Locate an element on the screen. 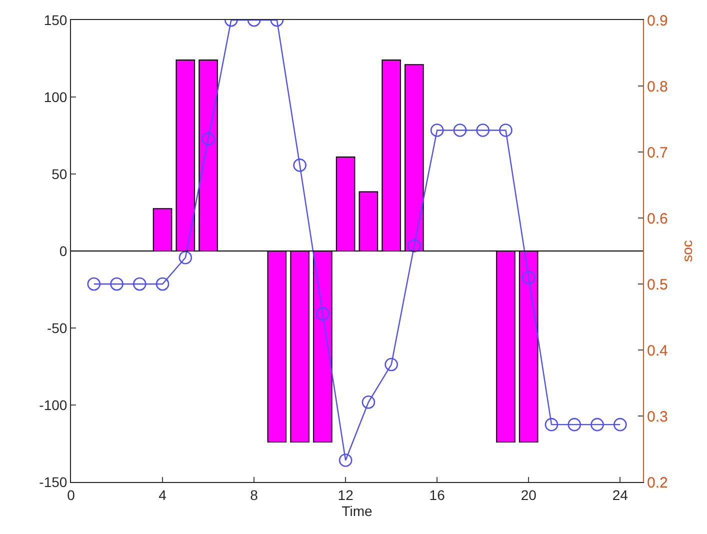 This screenshot has height=534, width=707. y2-tick-label: 0.7 is located at coordinates (657, 153).